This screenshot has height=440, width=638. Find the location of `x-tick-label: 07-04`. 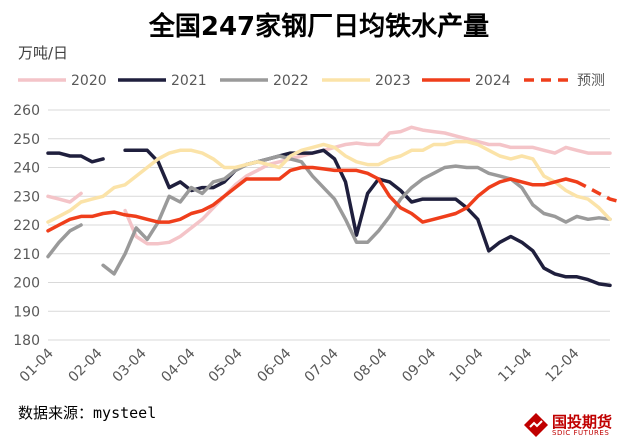

x-tick-label: 07-04 is located at coordinates (322, 365).